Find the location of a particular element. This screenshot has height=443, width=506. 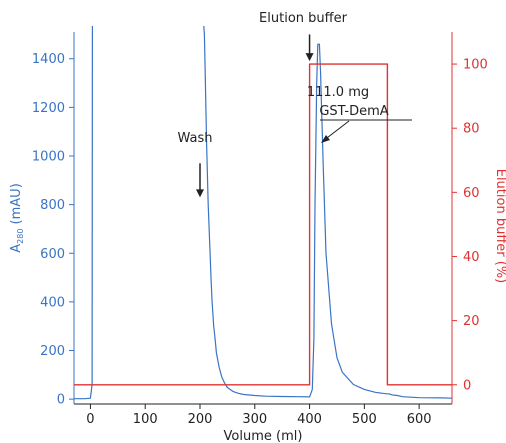

x-tick-label: 400 is located at coordinates (309, 419).